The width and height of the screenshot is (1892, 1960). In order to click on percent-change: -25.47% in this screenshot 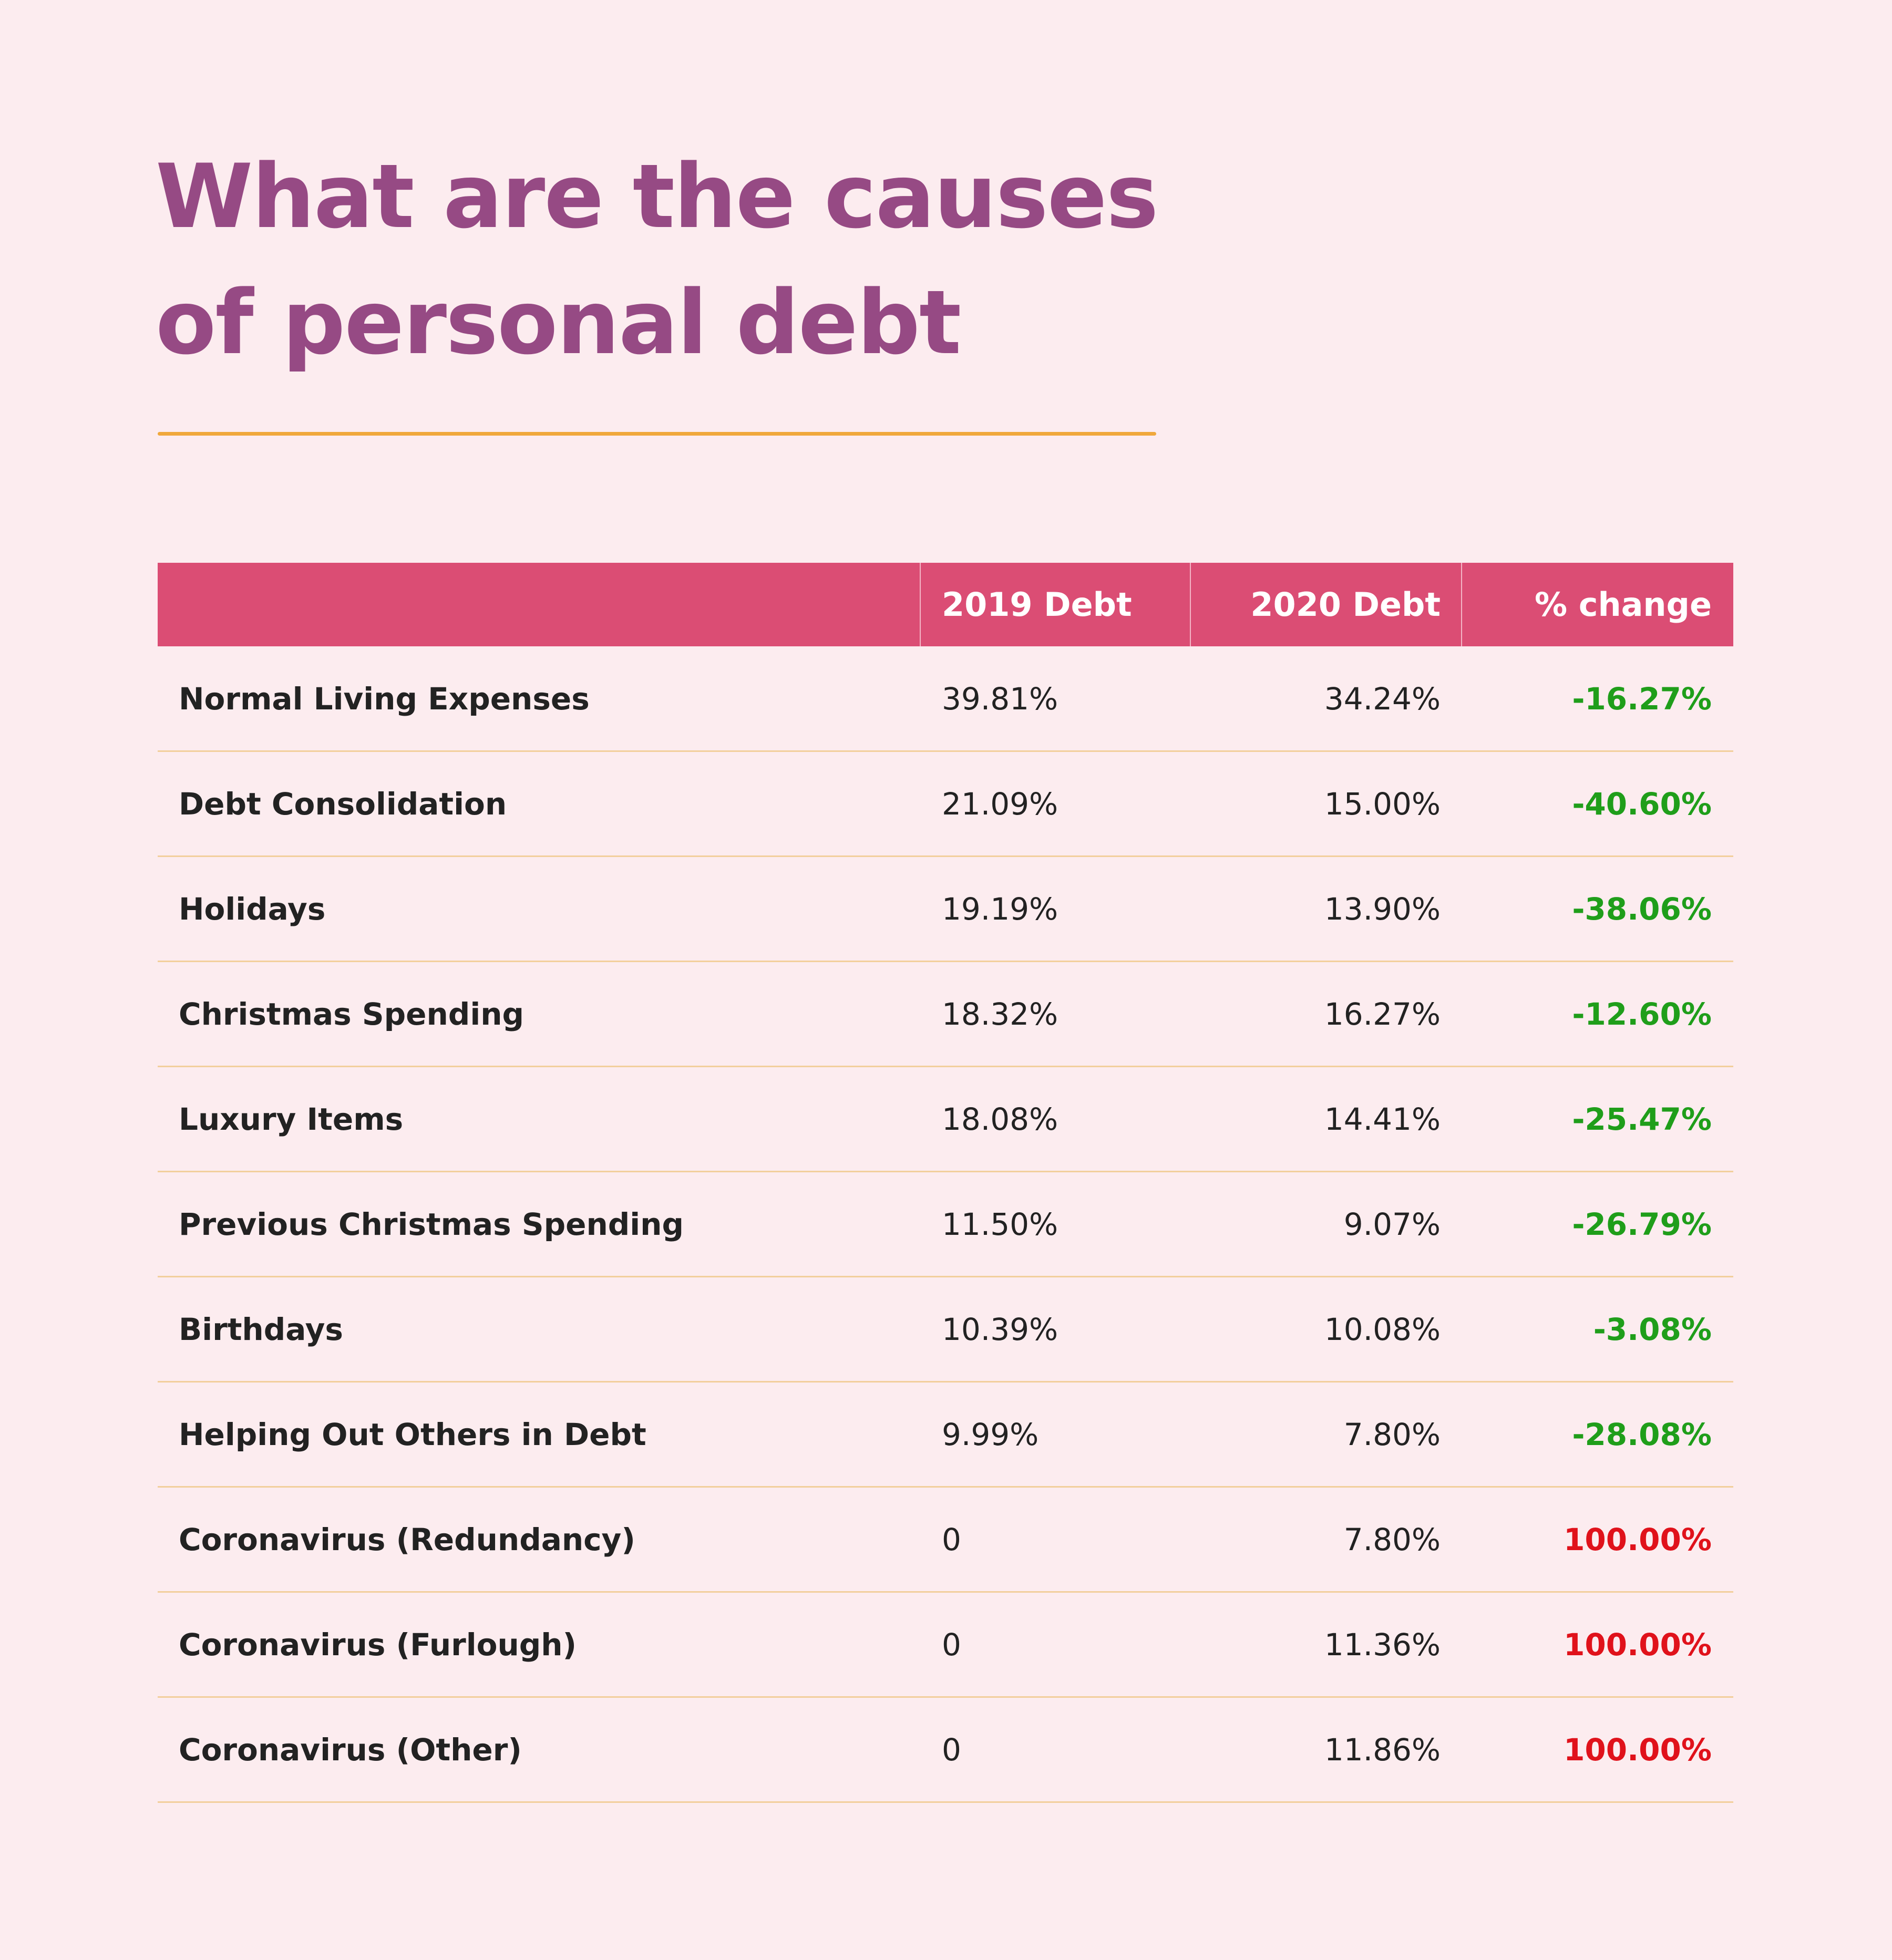, I will do `click(1642, 1119)`.